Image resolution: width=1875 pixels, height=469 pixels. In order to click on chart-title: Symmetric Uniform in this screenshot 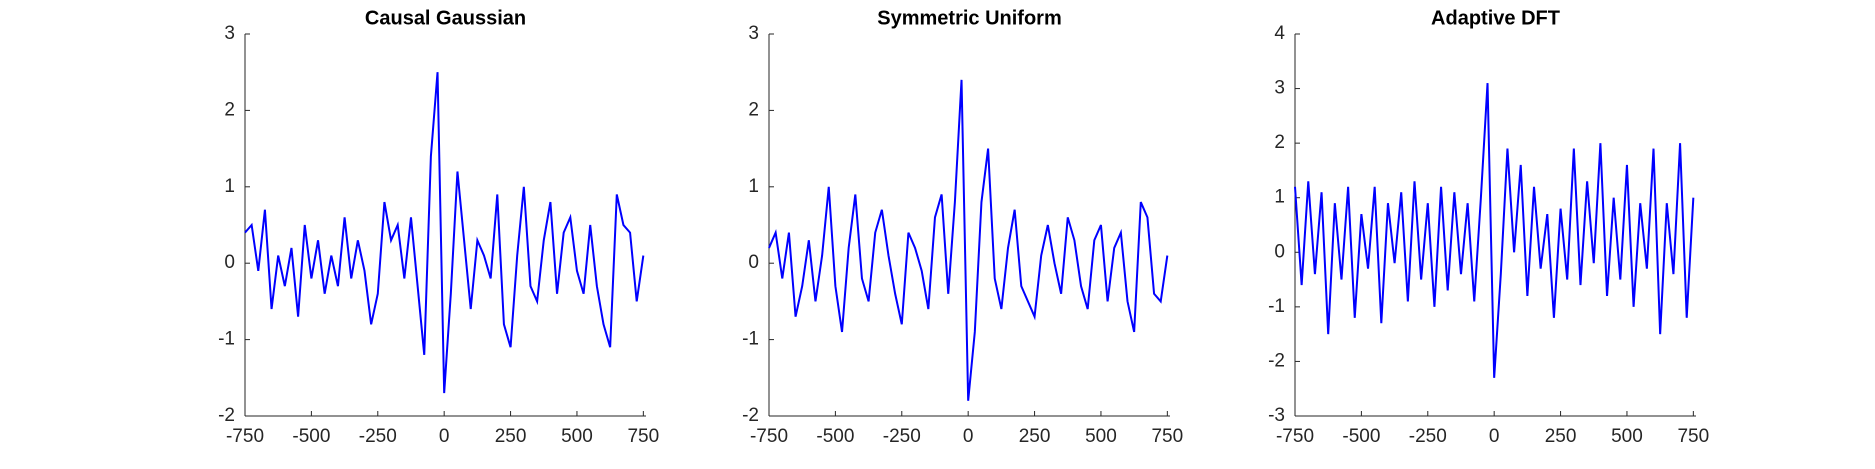, I will do `click(969, 18)`.